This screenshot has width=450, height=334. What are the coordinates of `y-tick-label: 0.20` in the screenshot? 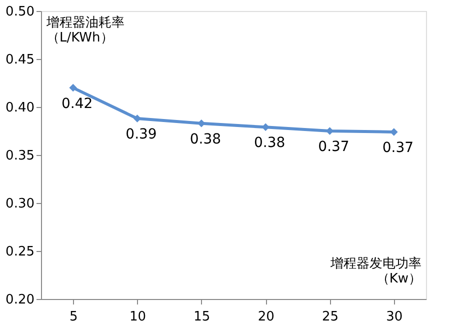 It's located at (20, 300).